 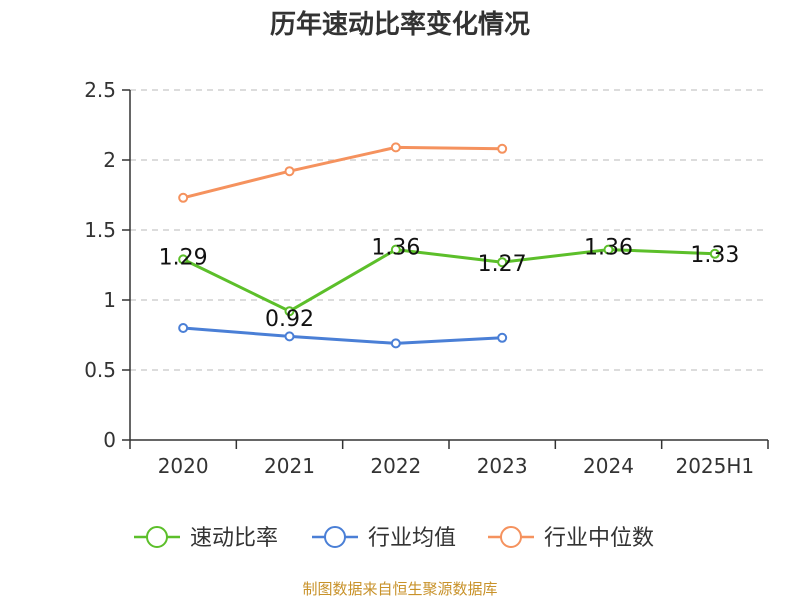 I want to click on source-note: 制图数据来自恒生聚源数据库, so click(x=399, y=589).